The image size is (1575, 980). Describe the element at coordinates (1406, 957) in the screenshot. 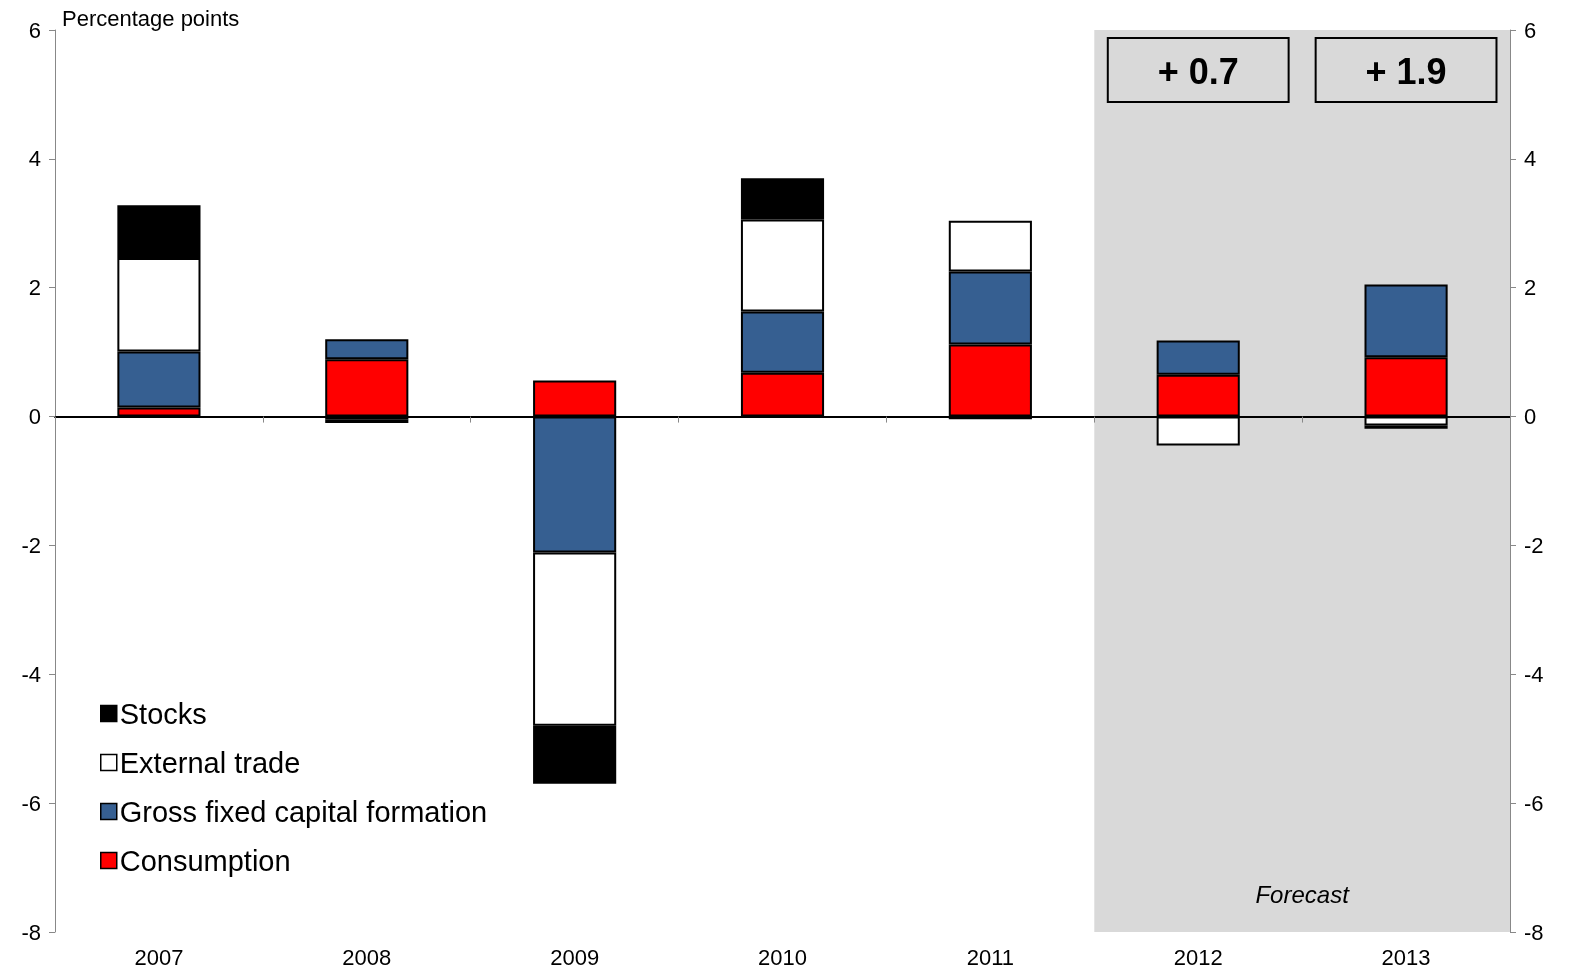

I see `x-tick-label: 2013` at that location.